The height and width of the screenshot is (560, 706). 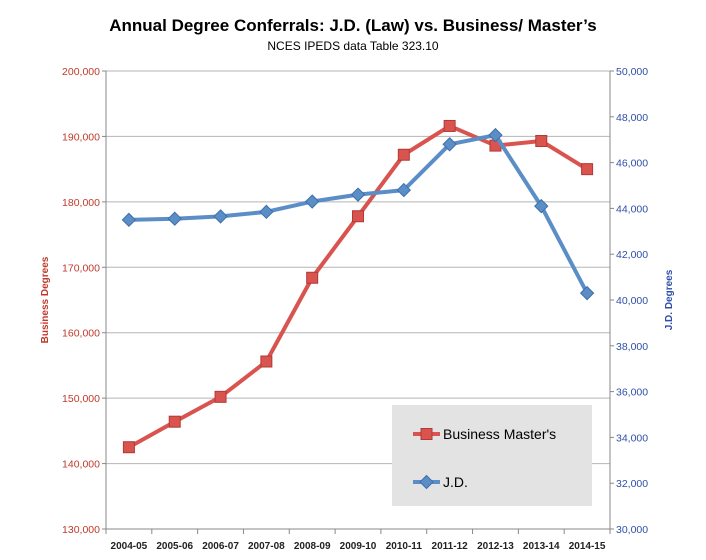 What do you see at coordinates (632, 393) in the screenshot?
I see `right-tick-label: 36,000` at bounding box center [632, 393].